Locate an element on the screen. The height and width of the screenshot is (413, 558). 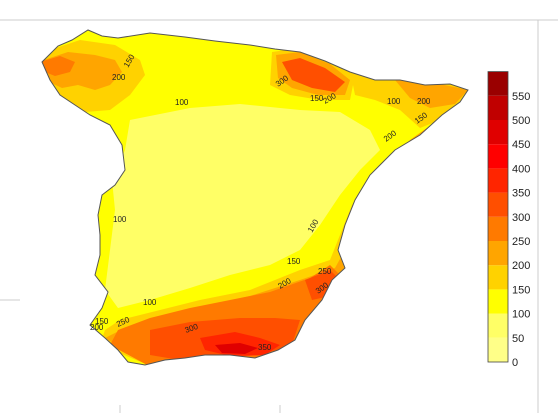
contour-label: 250 is located at coordinates (325, 271).